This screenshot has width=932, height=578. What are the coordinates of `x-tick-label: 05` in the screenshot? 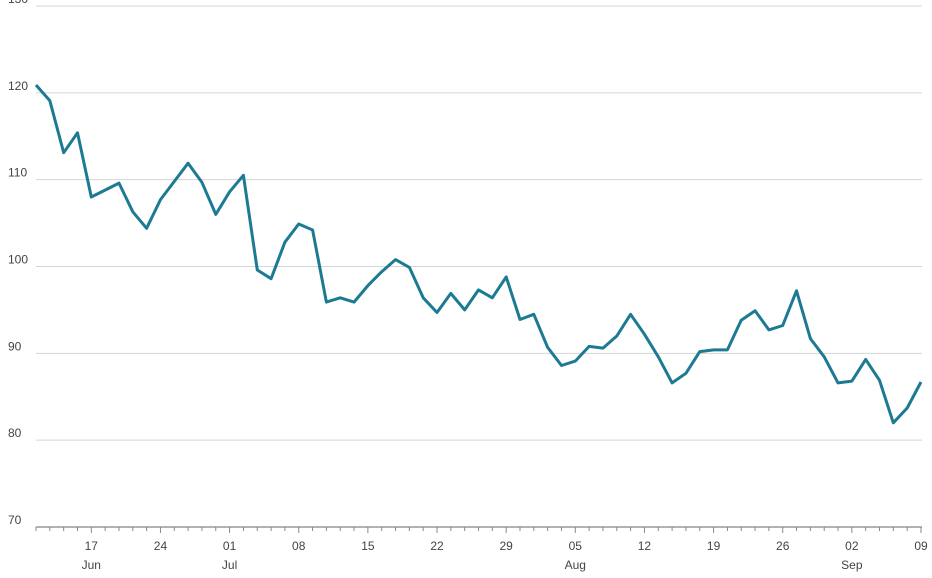 It's located at (576, 546).